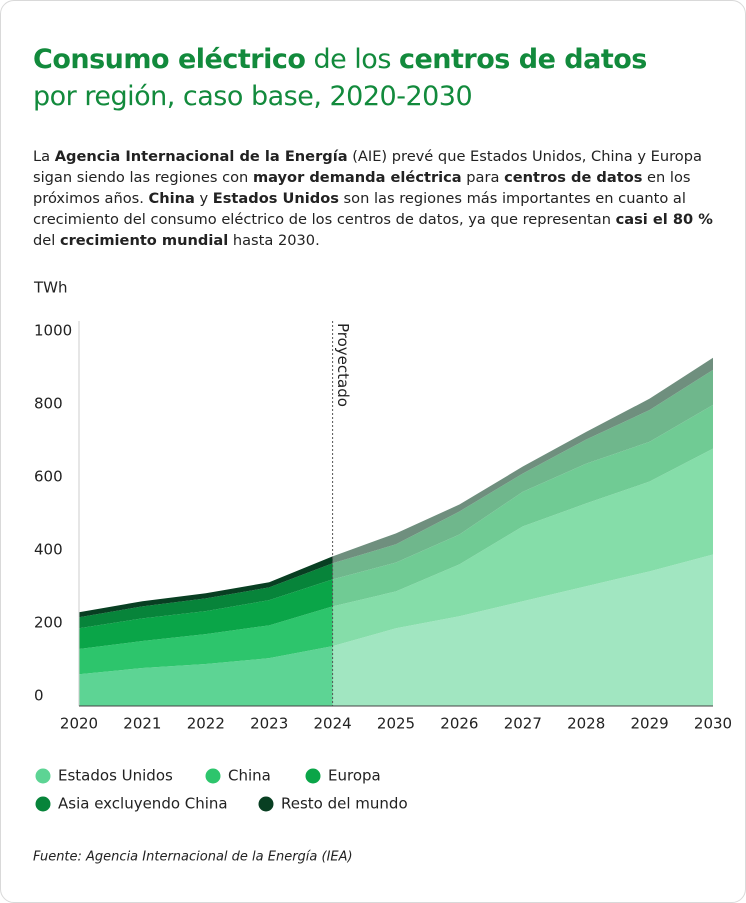 The image size is (746, 903). I want to click on text-run: hasta 2030., so click(274, 240).